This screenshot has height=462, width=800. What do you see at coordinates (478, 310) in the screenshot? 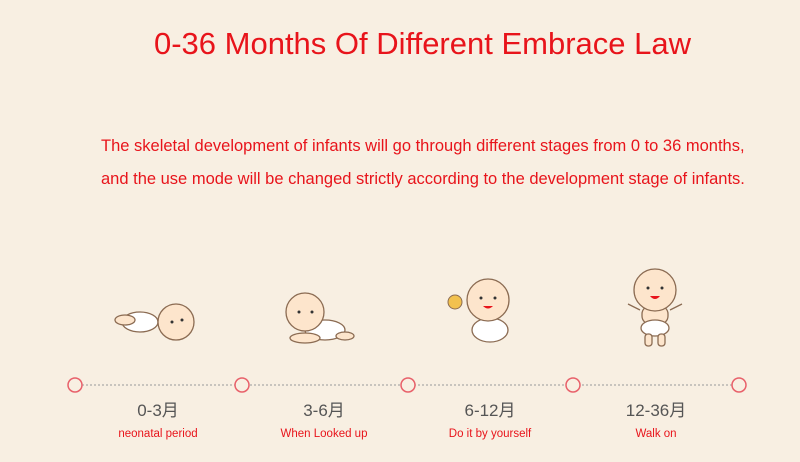
I see `baby-sitting` at bounding box center [478, 310].